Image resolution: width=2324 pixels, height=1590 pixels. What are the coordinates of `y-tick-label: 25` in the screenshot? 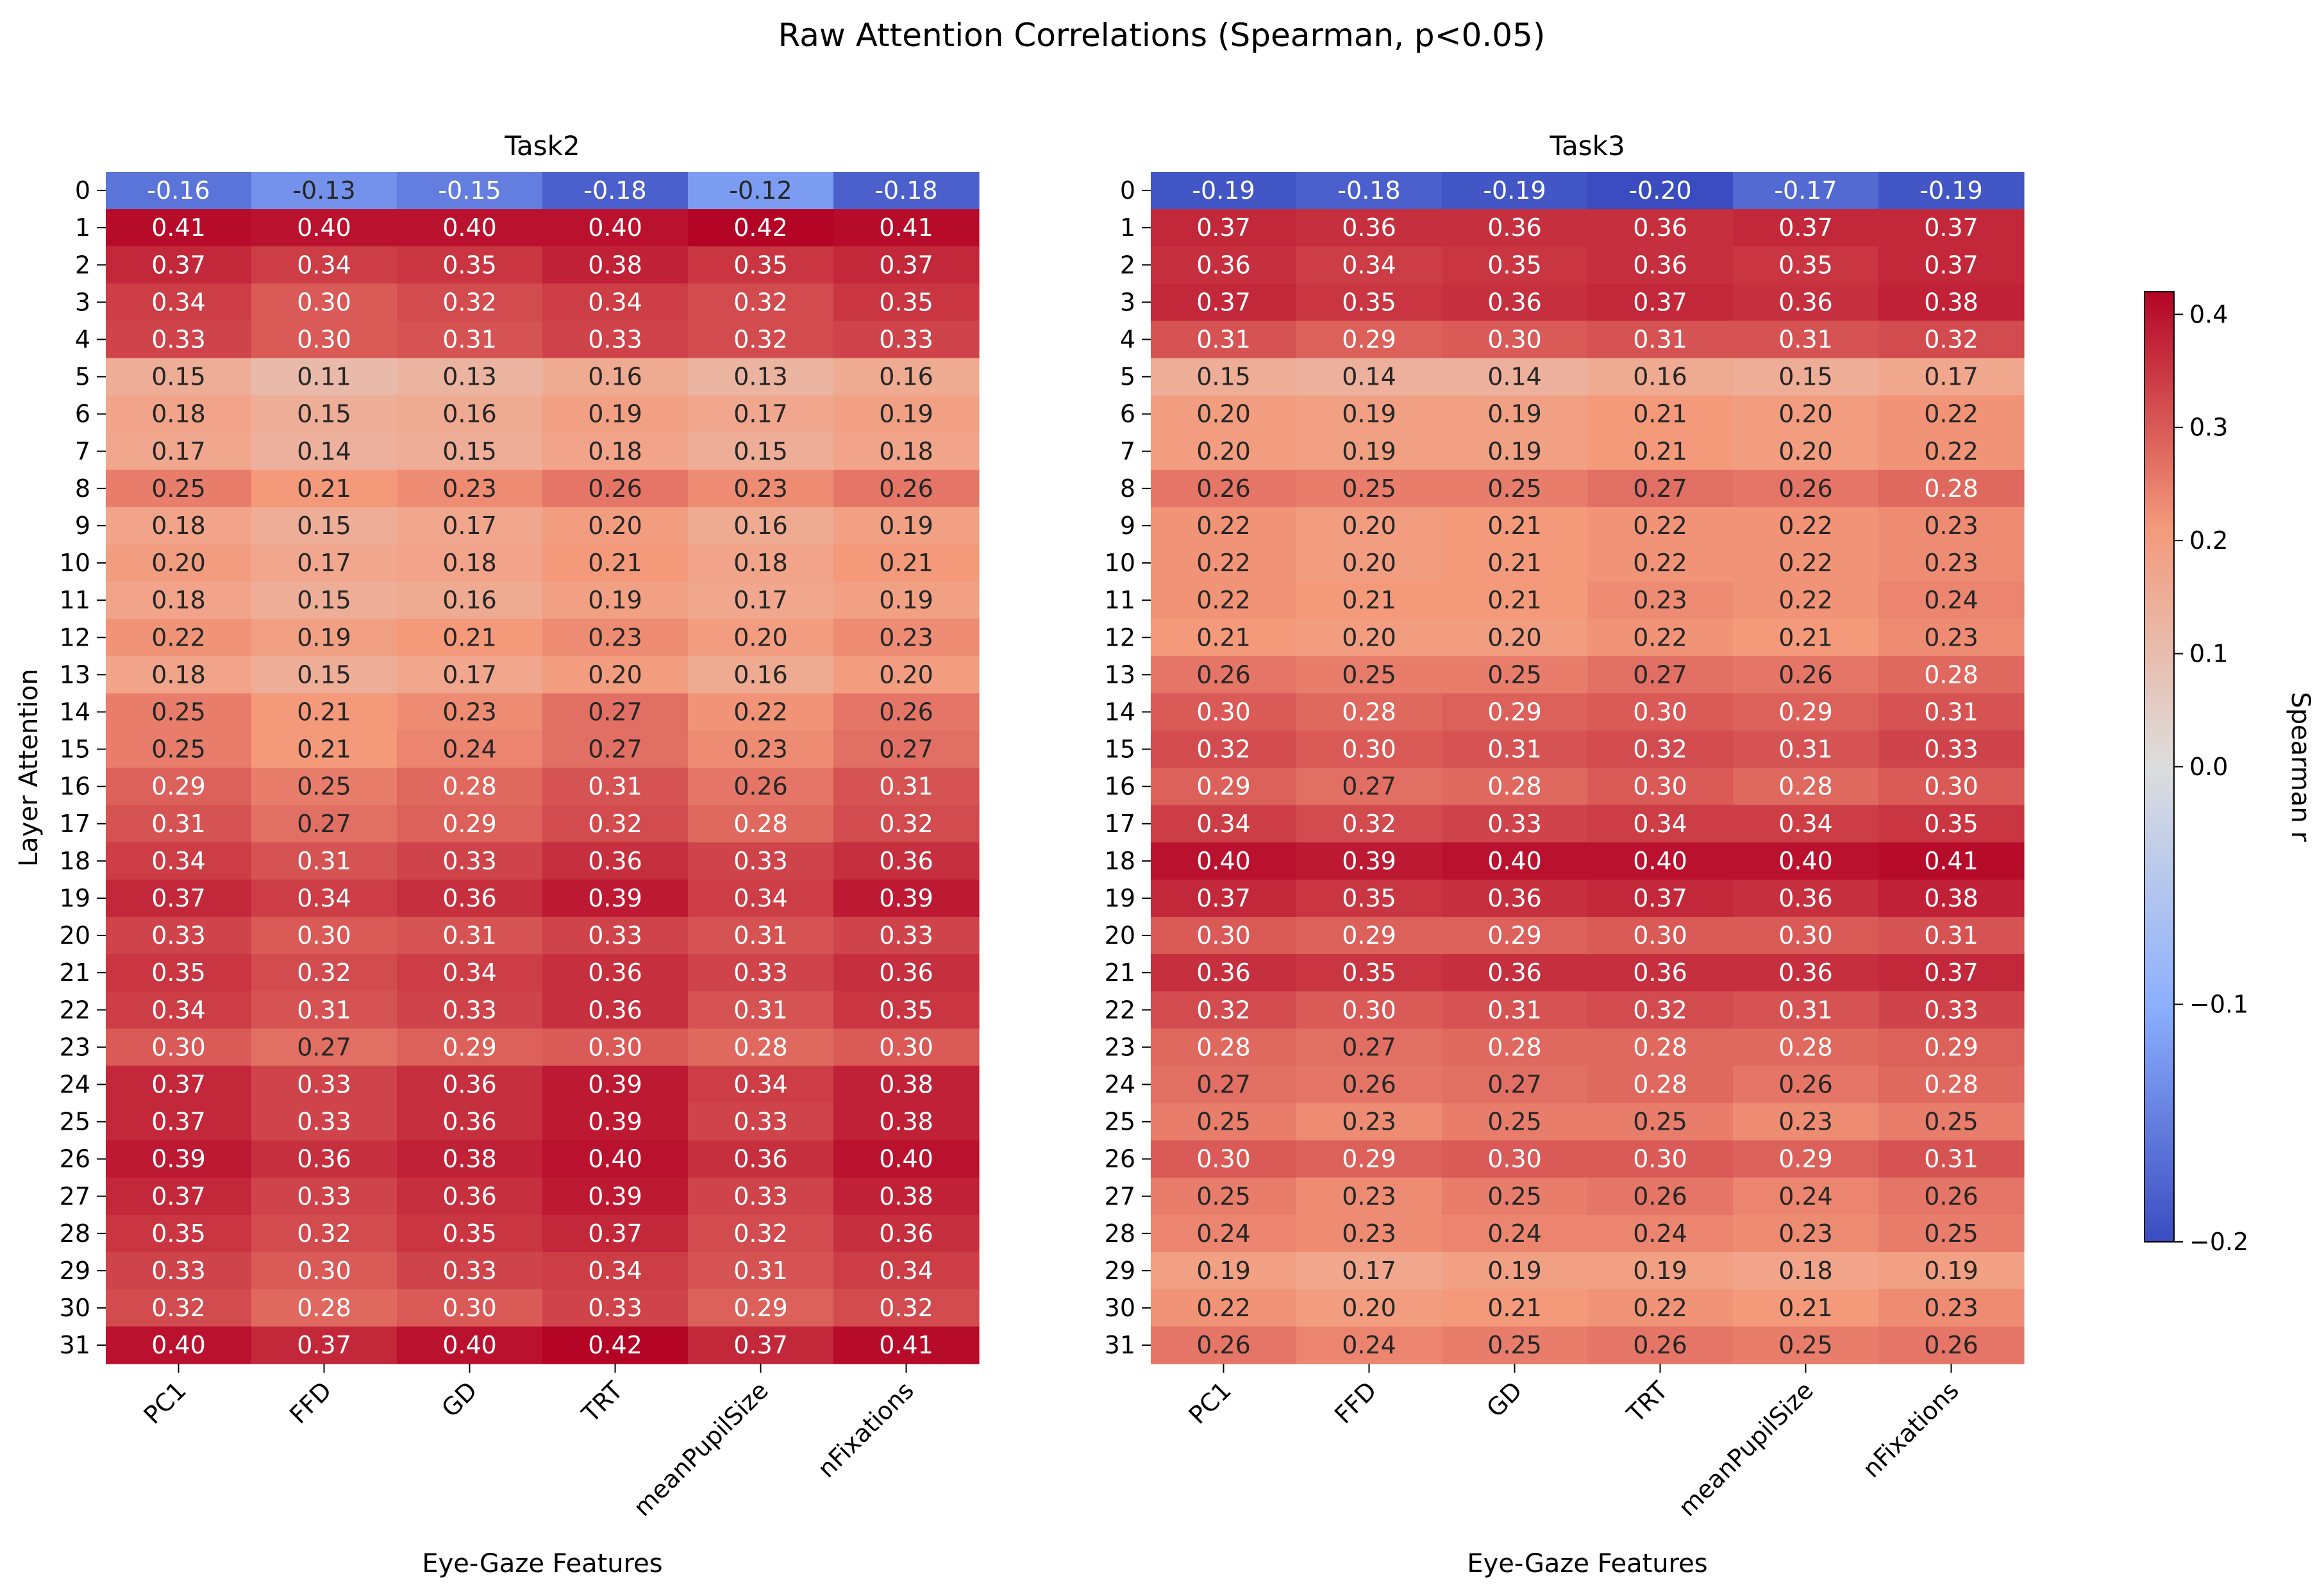 It's located at (1120, 1122).